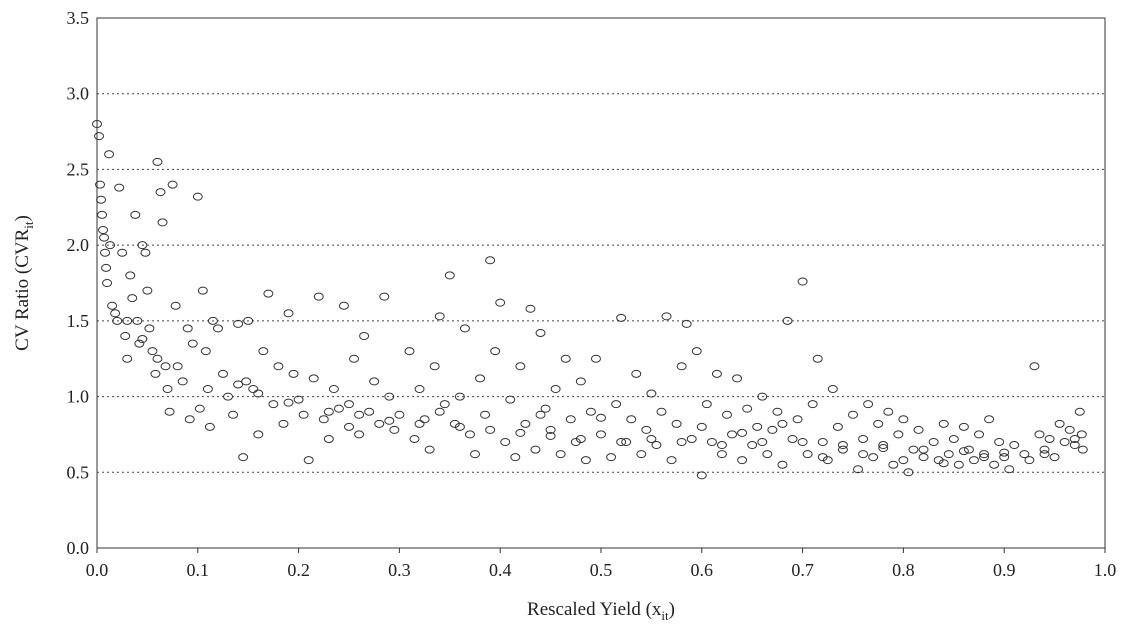 The image size is (1125, 629). Describe the element at coordinates (78, 94) in the screenshot. I see `y-tick-label: 3.0` at that location.